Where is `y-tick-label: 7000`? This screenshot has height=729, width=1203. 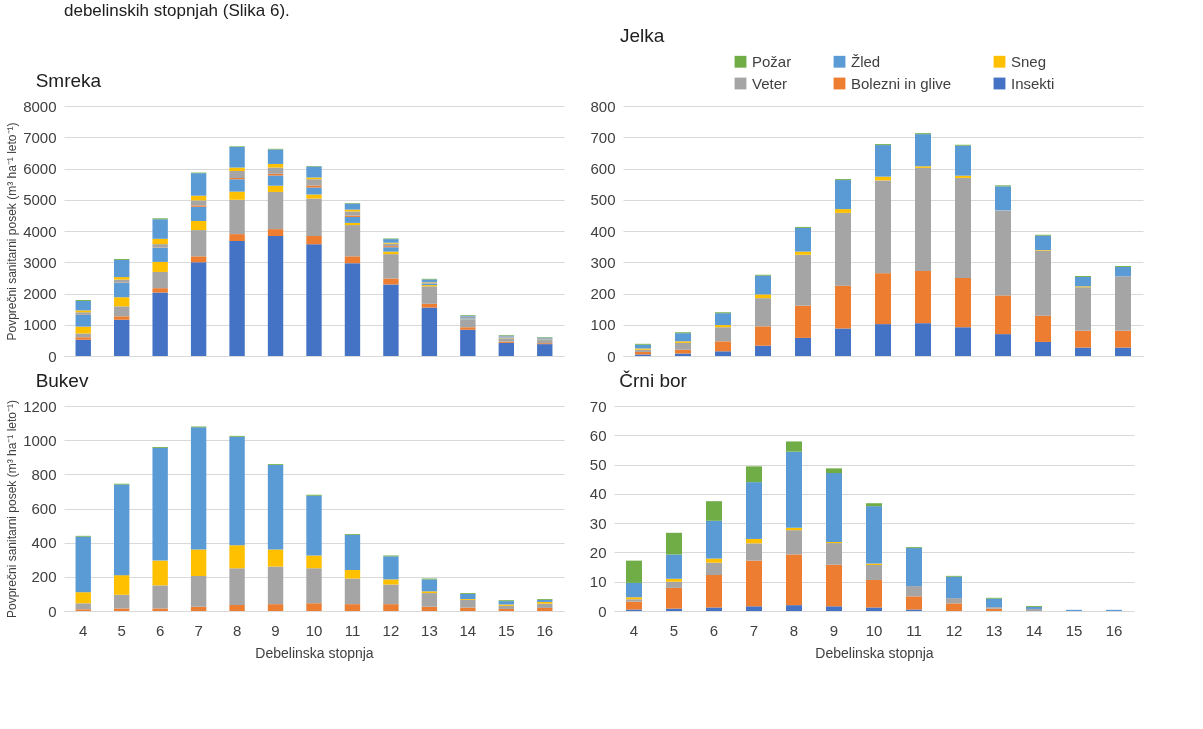 y-tick-label: 7000 is located at coordinates (40, 137).